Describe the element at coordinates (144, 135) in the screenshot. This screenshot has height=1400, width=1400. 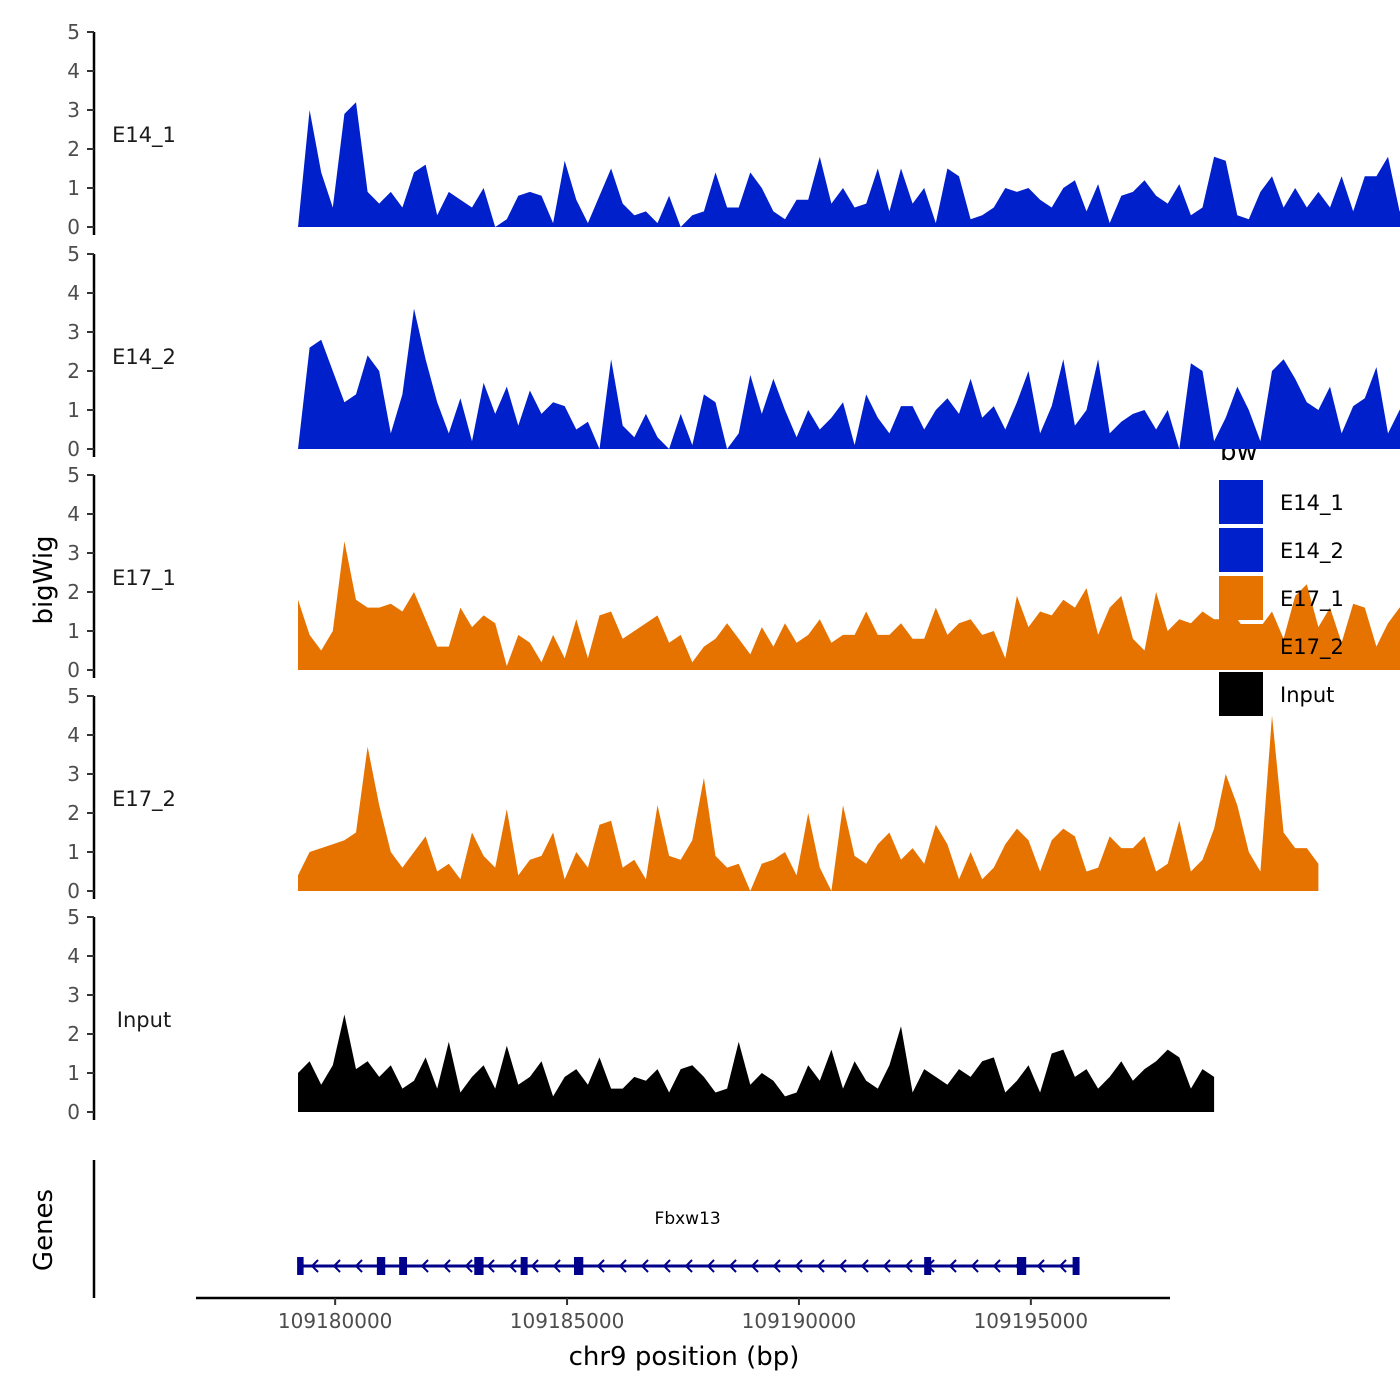
I see `track-label: E14_1` at that location.